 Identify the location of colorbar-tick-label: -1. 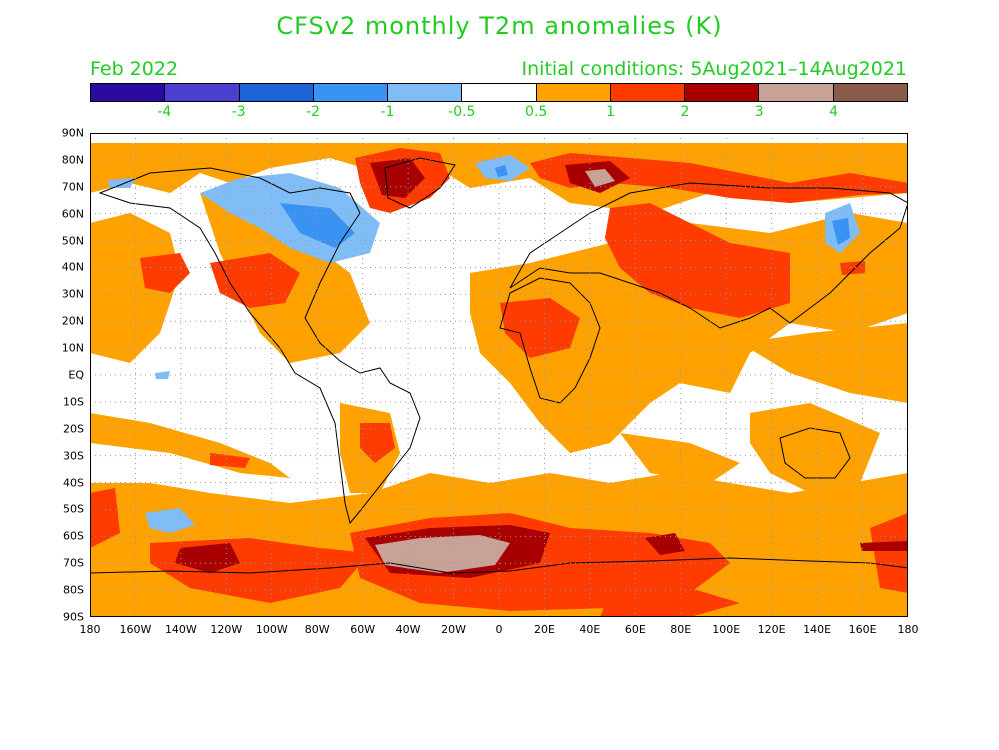
(387, 112).